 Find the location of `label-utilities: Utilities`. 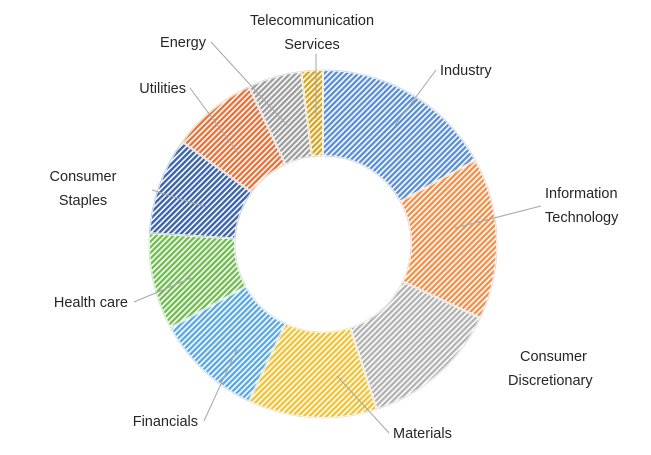

label-utilities: Utilities is located at coordinates (162, 89).